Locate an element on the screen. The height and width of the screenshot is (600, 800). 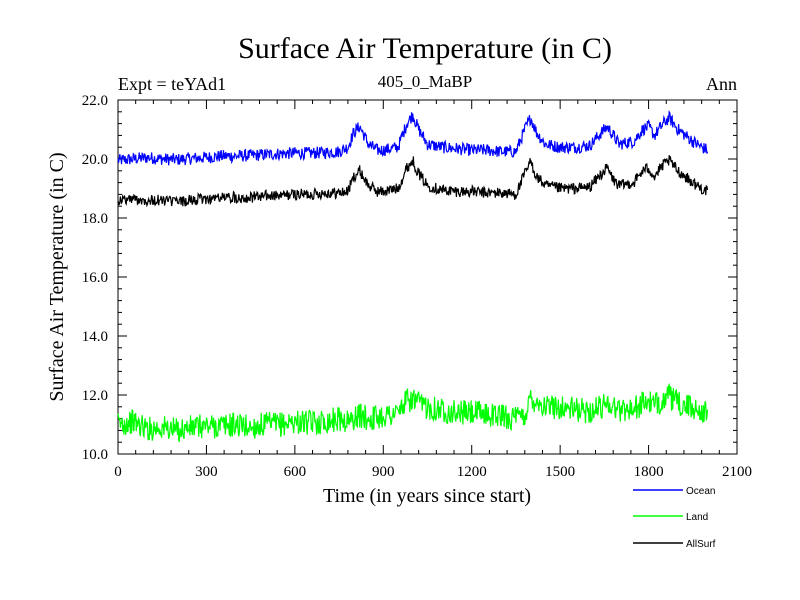
x-tick-label: 900 is located at coordinates (383, 472).